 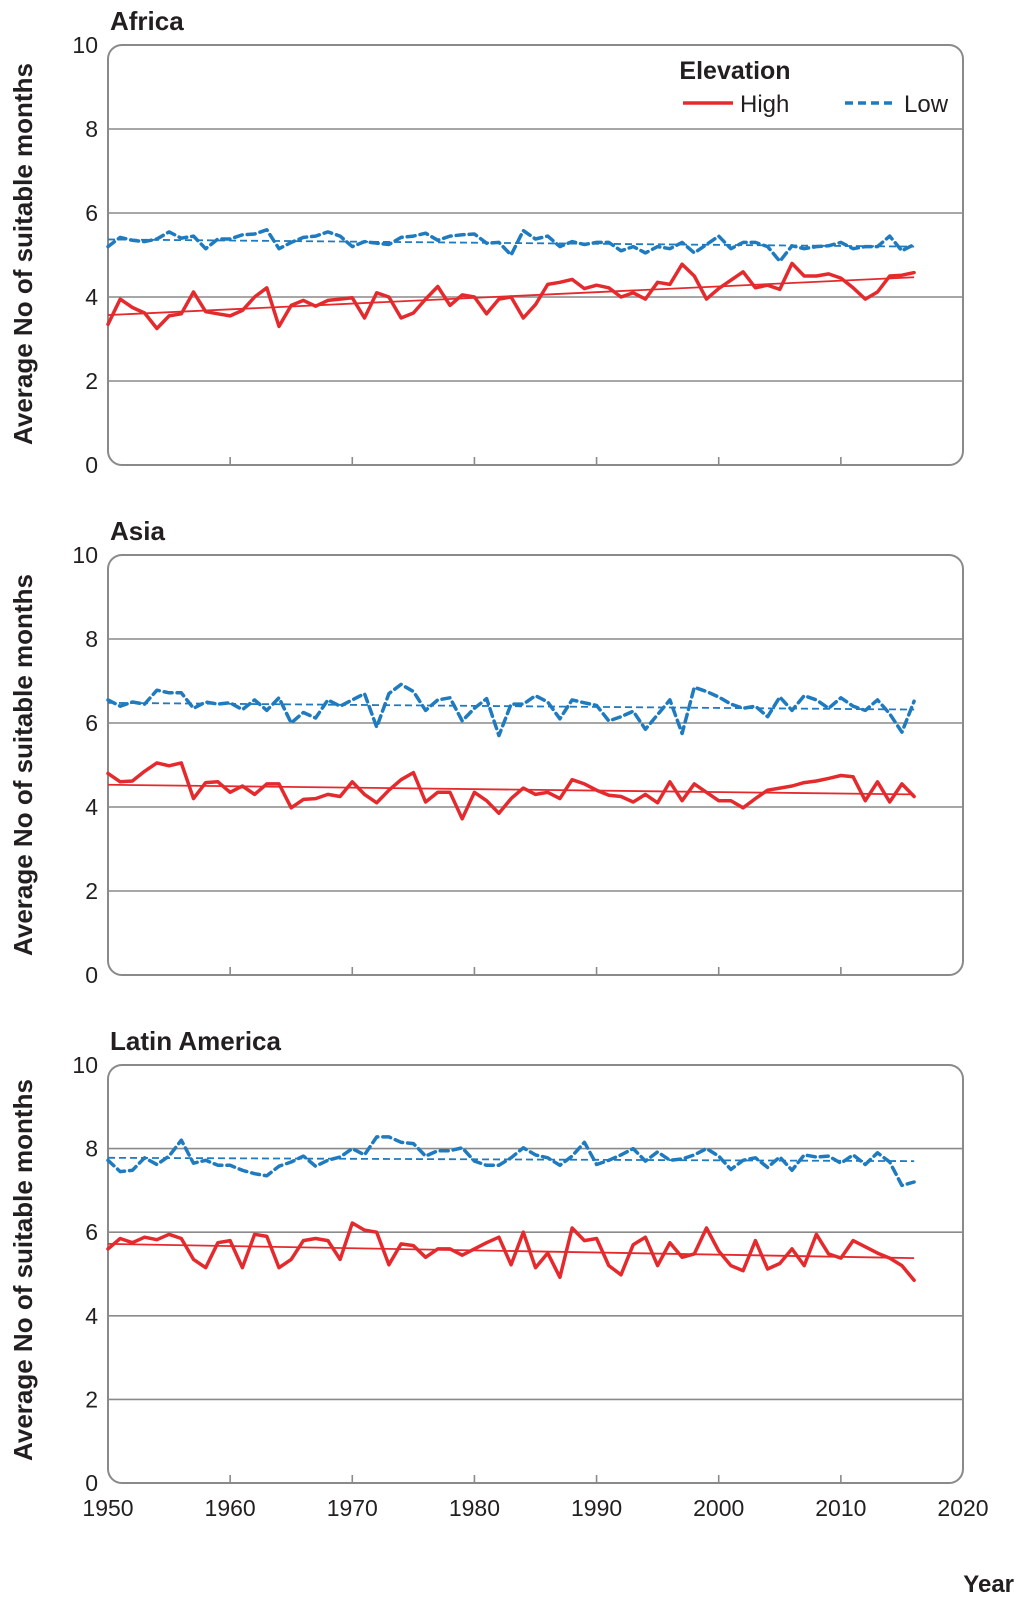 I want to click on x-tick-label: 2000, so click(x=718, y=1508).